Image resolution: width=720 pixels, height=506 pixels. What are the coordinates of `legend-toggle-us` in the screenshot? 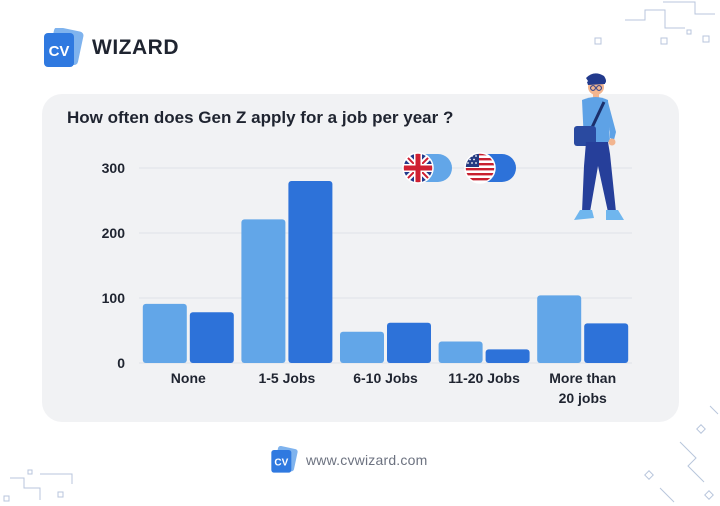 It's located at (491, 170).